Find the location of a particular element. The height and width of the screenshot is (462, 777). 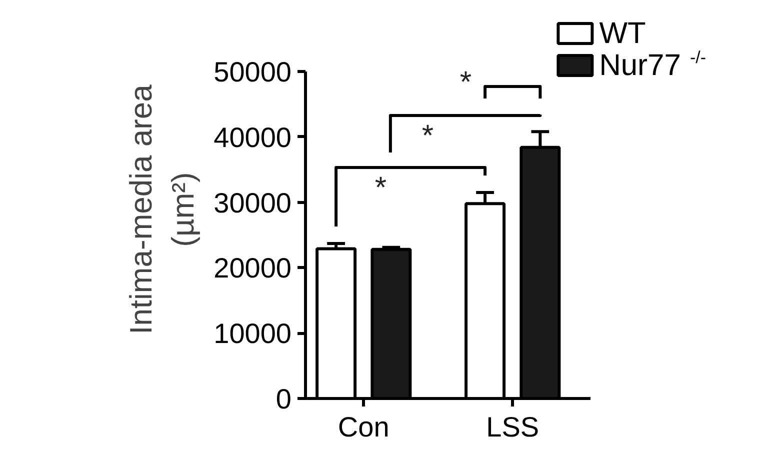

y-tick-label: 10000 is located at coordinates (253, 334).